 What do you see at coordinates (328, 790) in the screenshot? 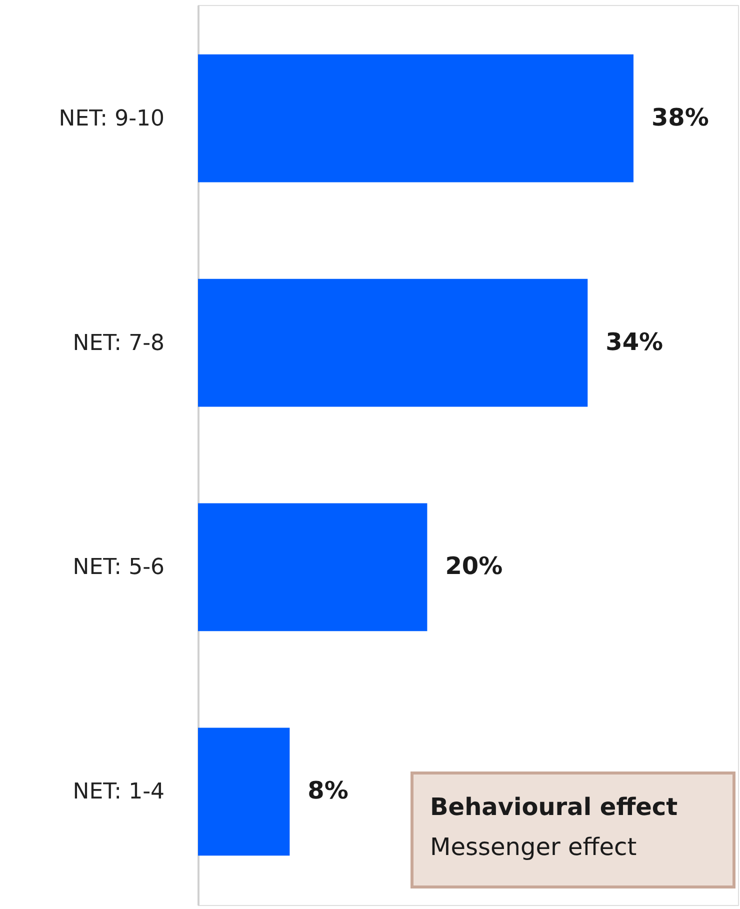
I see `data-label: 8%` at bounding box center [328, 790].